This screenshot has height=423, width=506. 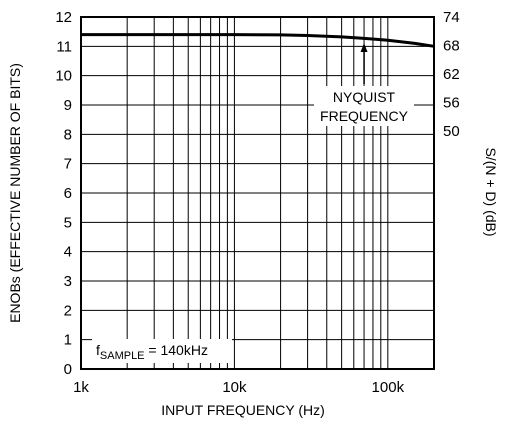 I want to click on nyquist-label-line2: FREQUENCY, so click(x=364, y=116).